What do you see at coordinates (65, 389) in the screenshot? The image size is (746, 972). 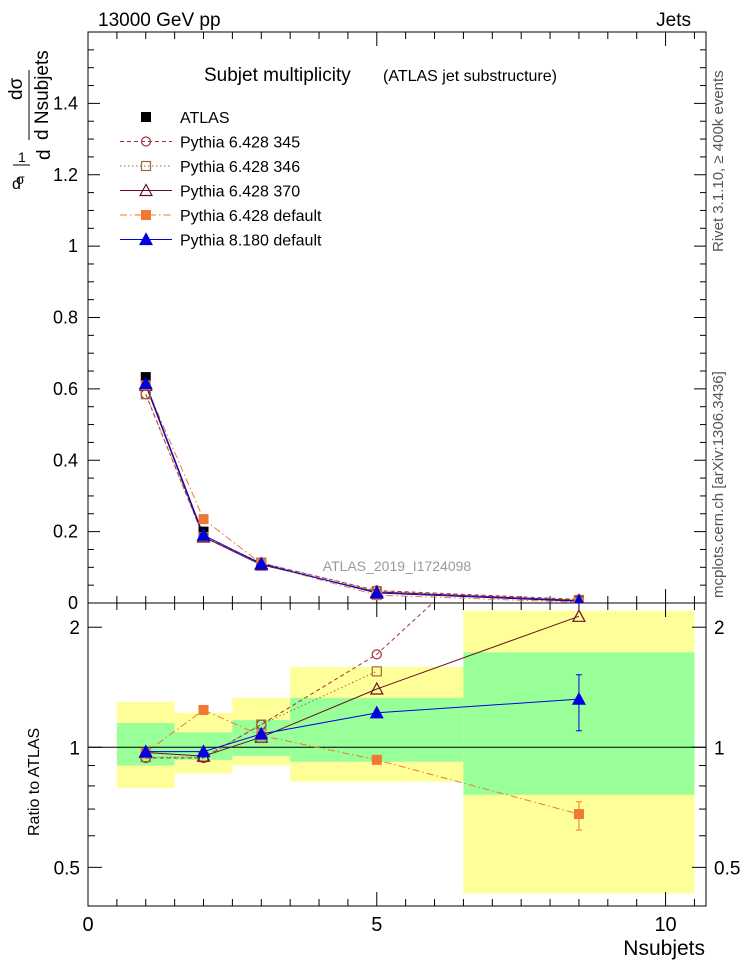 I see `y-tick-label: 0.6` at bounding box center [65, 389].